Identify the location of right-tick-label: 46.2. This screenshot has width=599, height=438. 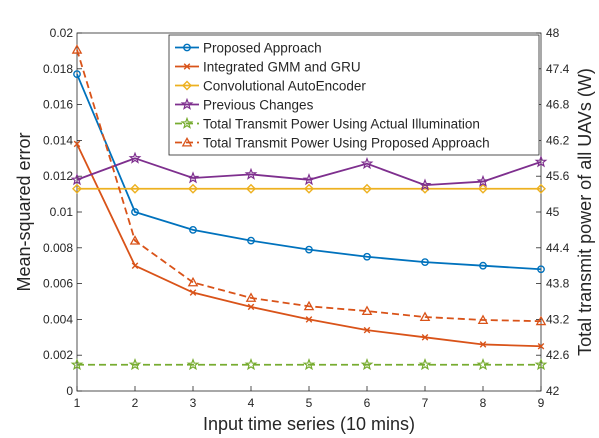
(558, 140).